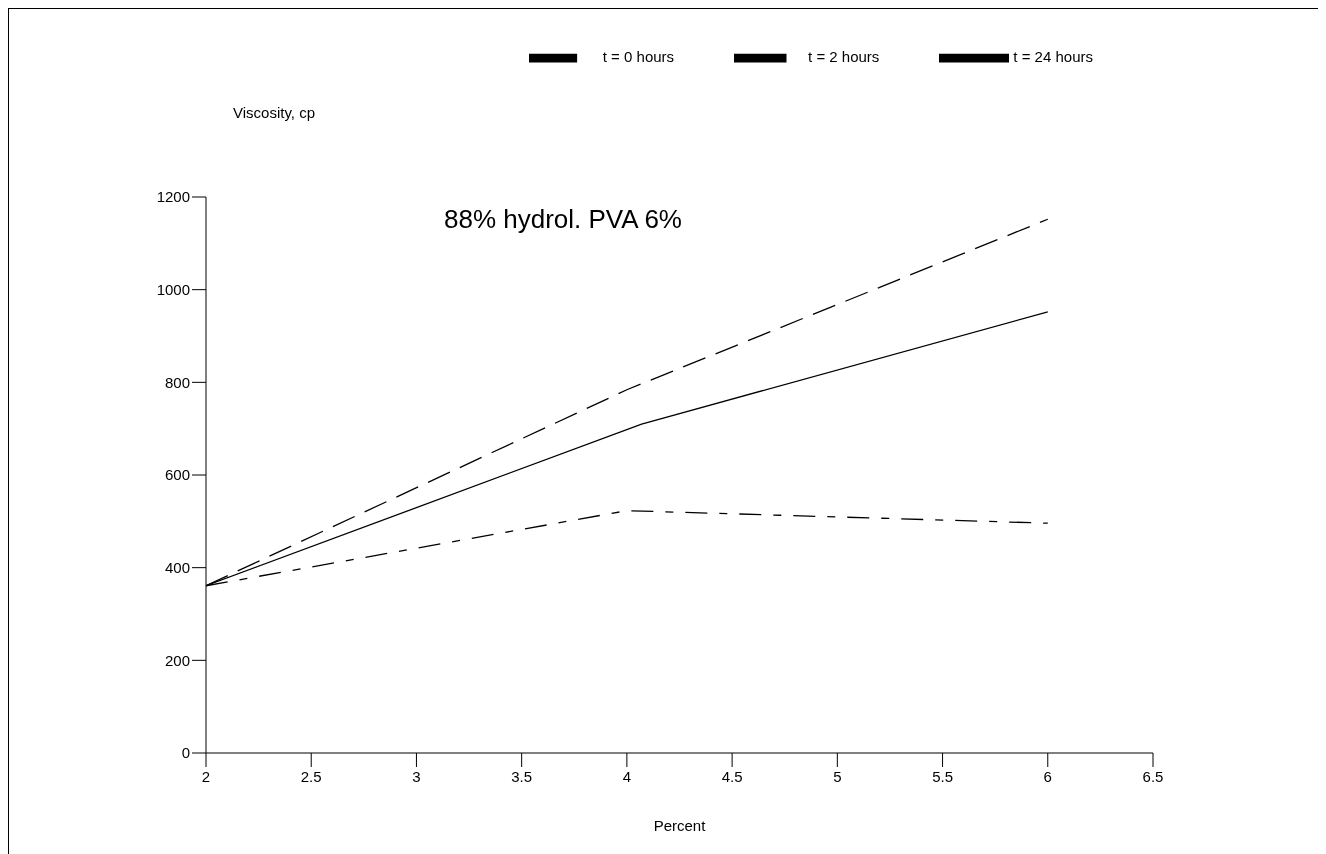 This screenshot has height=854, width=1326. What do you see at coordinates (837, 776) in the screenshot?
I see `x-tick-label: 5` at bounding box center [837, 776].